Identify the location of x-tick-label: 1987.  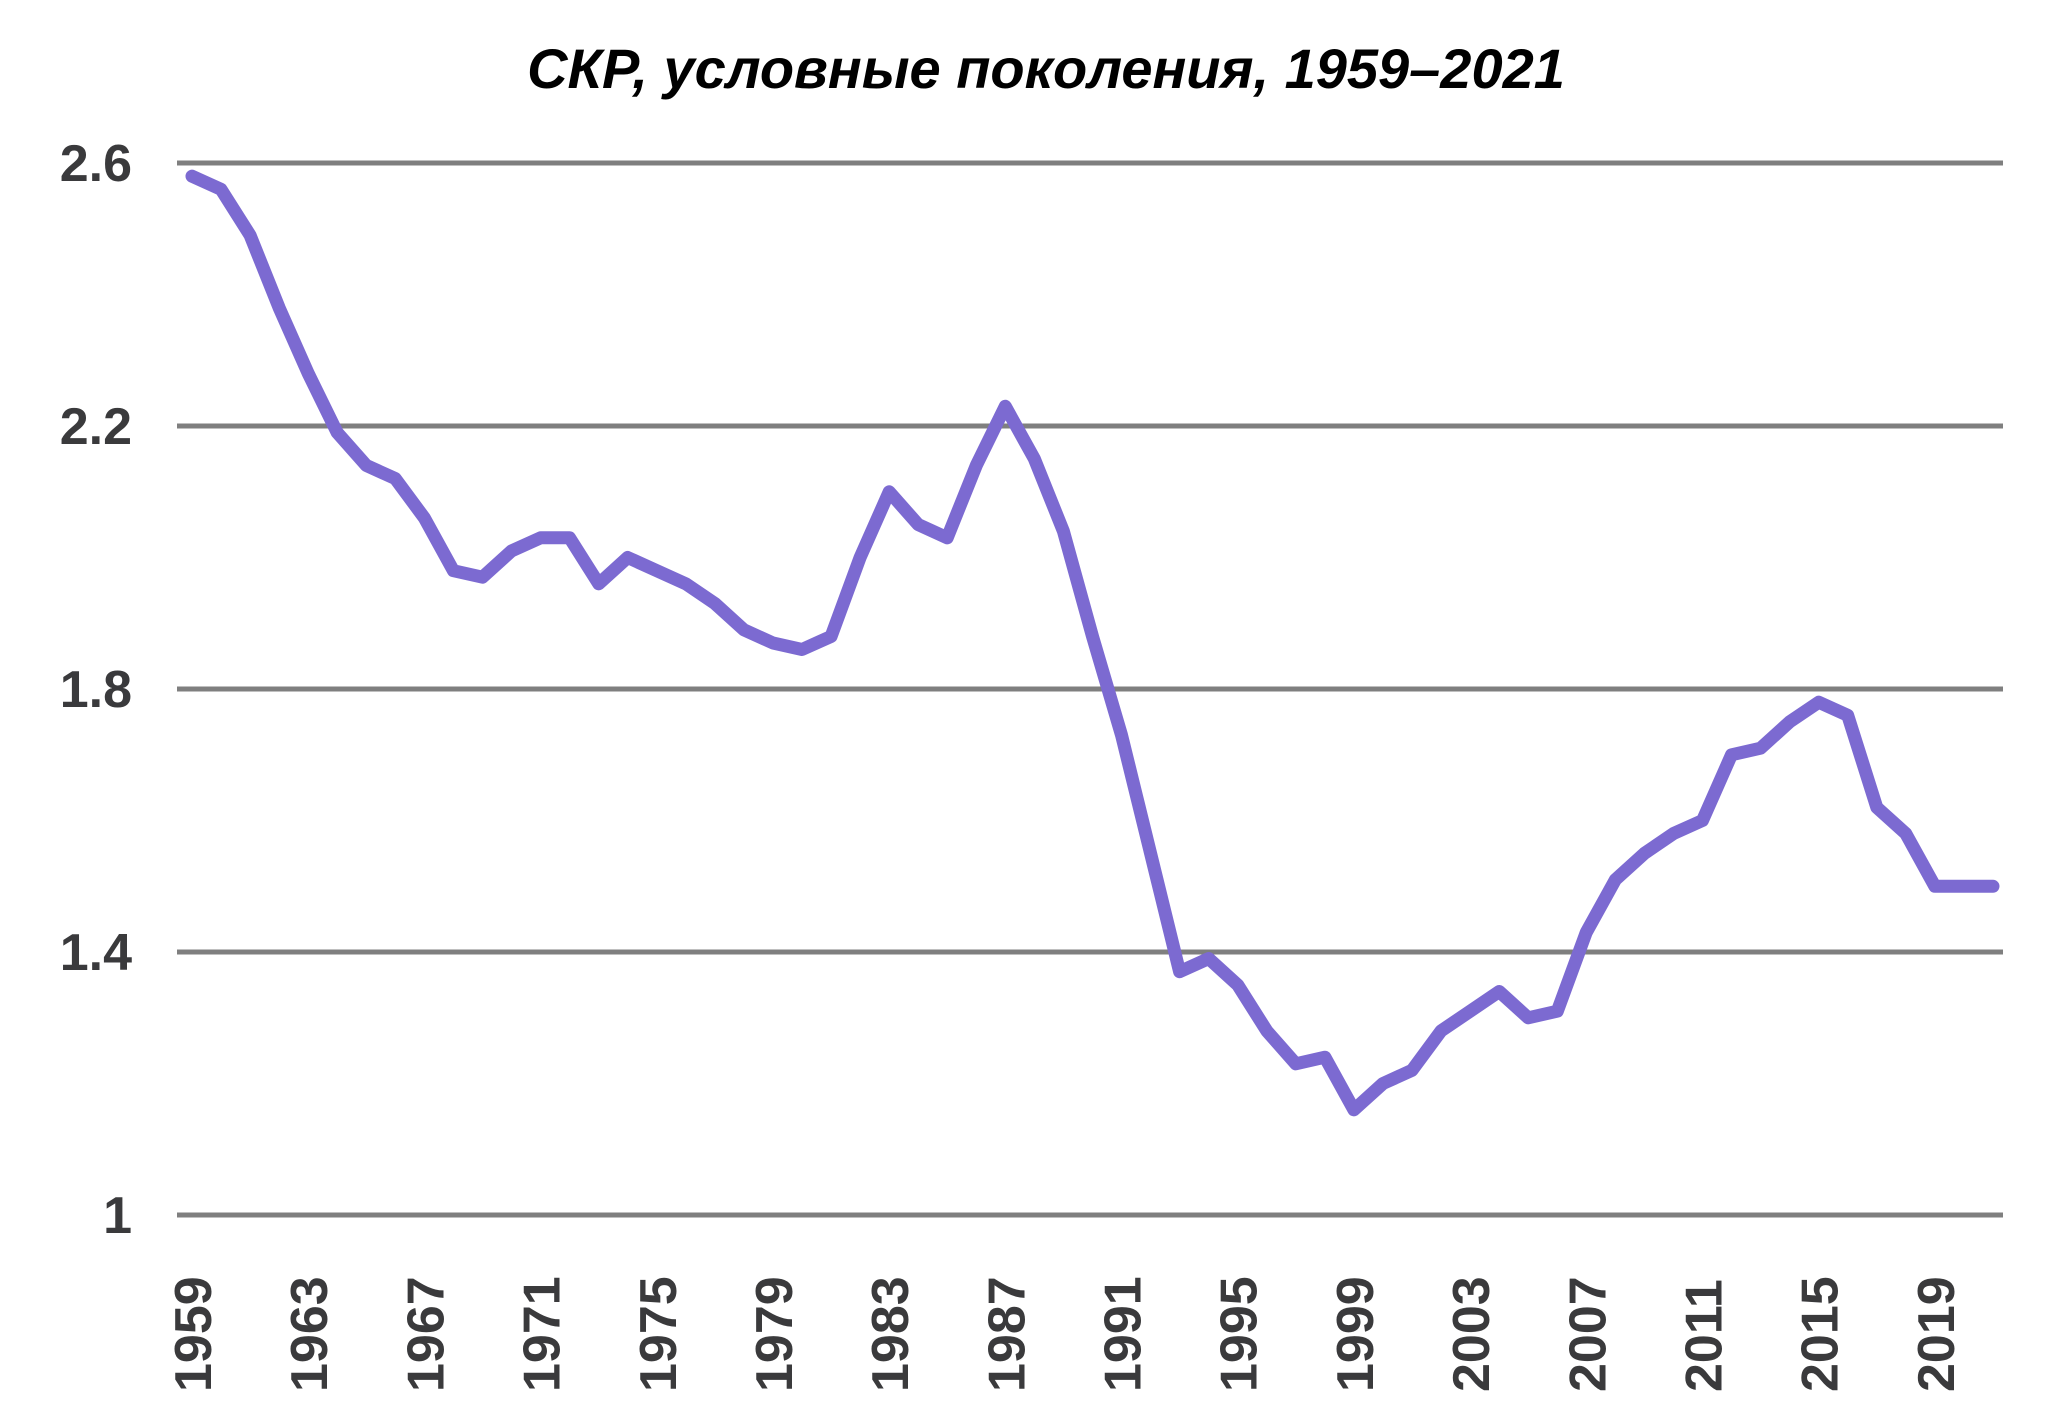
(1007, 1334).